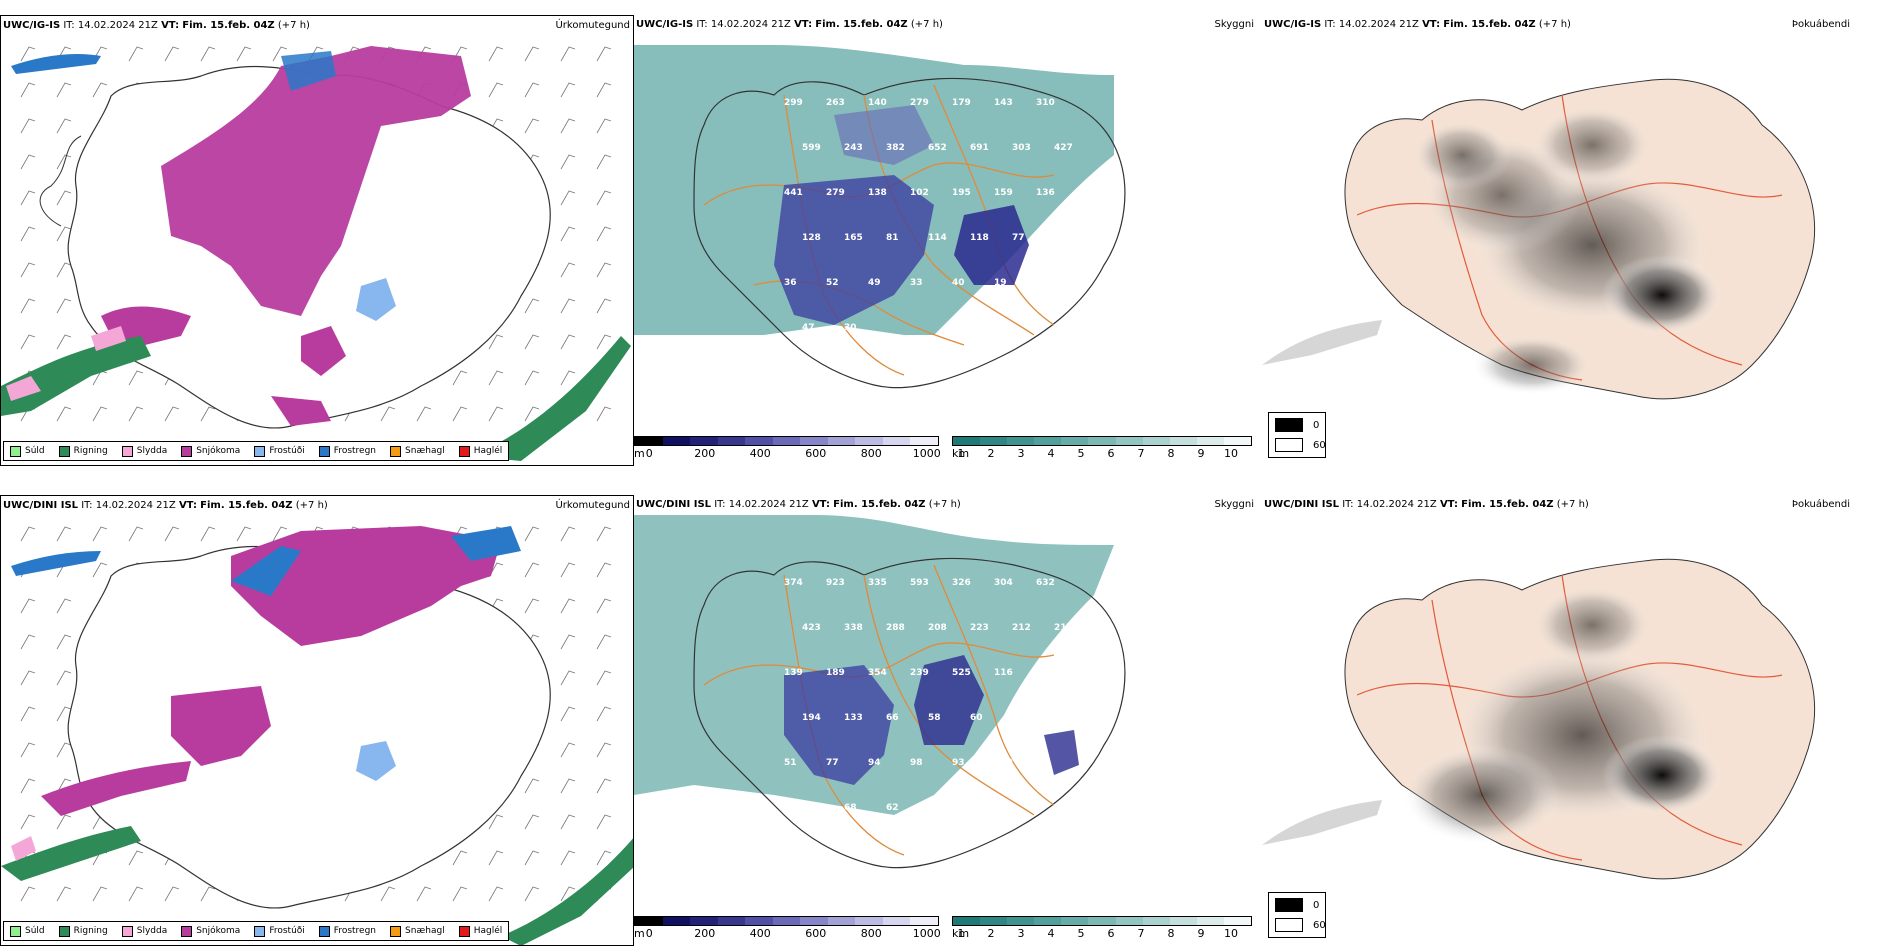 This screenshot has width=1900, height=950. I want to click on legend-label: Frostregn, so click(355, 931).